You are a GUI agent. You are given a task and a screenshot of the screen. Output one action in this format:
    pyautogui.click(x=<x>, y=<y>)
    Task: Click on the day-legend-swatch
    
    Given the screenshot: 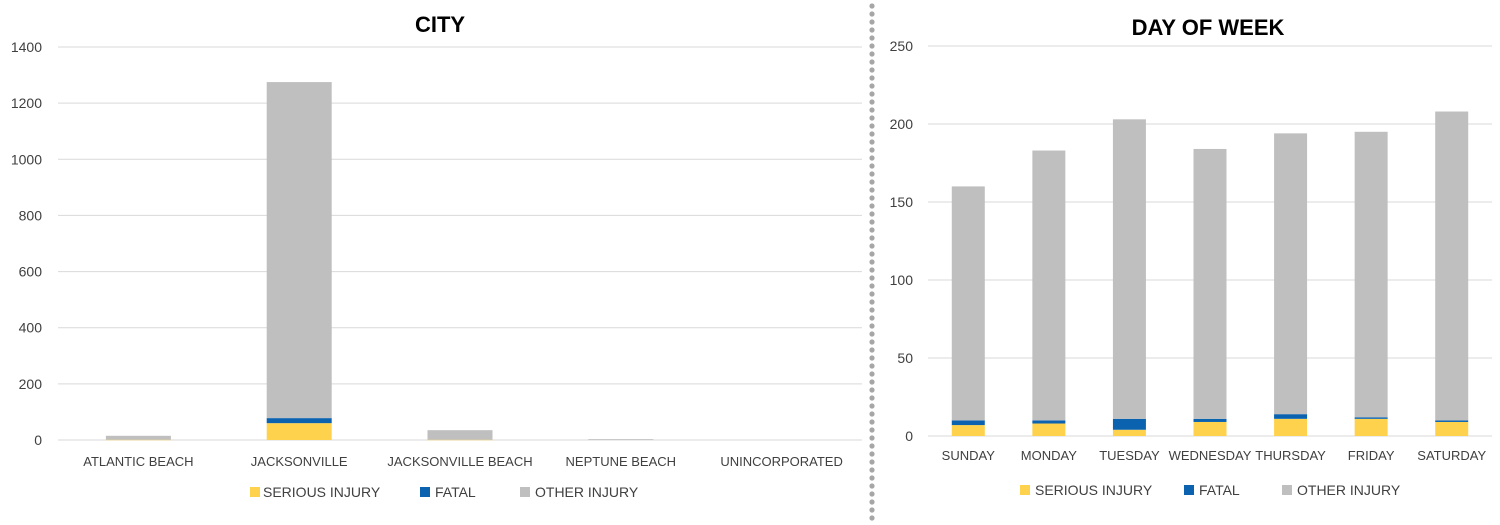 What is the action you would take?
    pyautogui.click(x=1189, y=490)
    